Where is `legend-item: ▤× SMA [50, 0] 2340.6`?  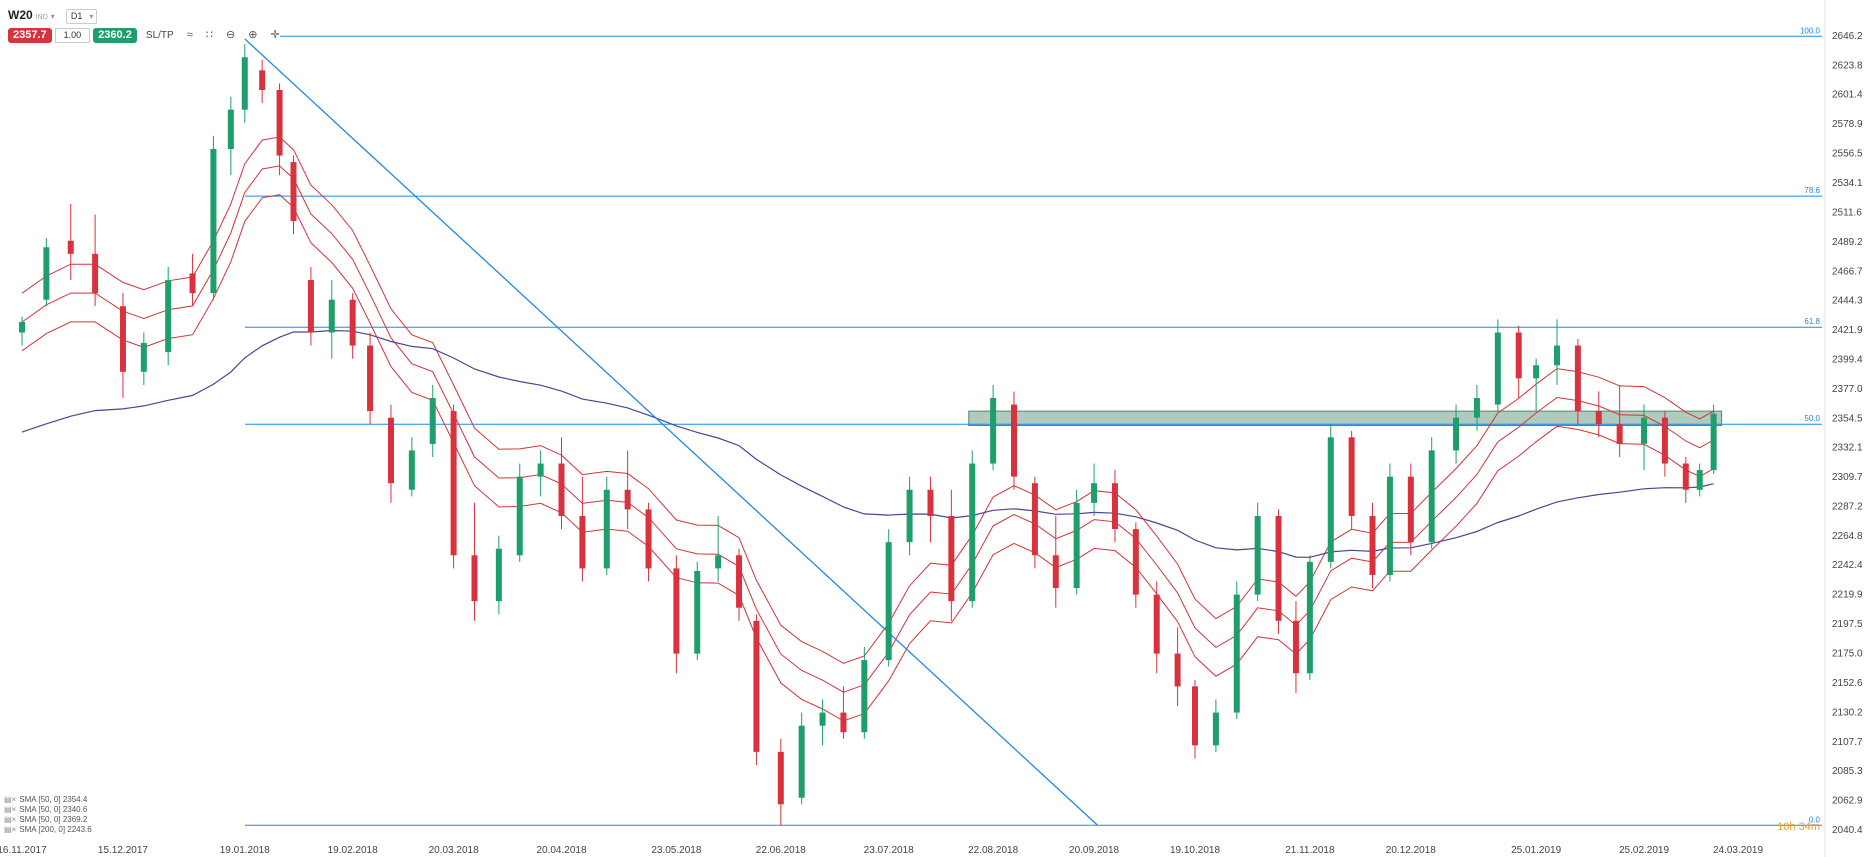
legend-item: ▤× SMA [50, 0] 2340.6 is located at coordinates (48, 810).